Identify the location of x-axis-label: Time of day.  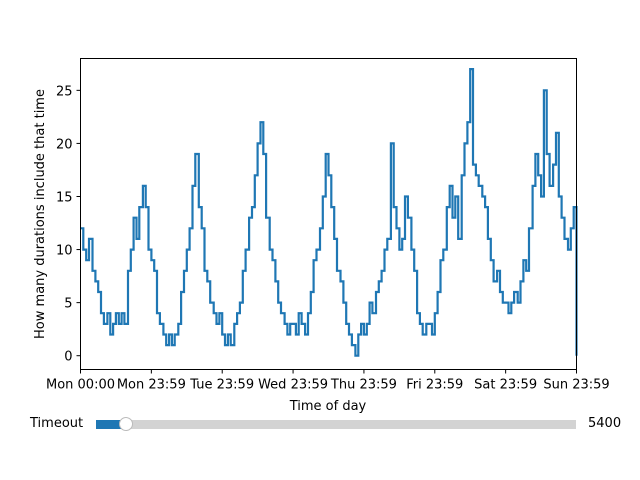
(328, 406).